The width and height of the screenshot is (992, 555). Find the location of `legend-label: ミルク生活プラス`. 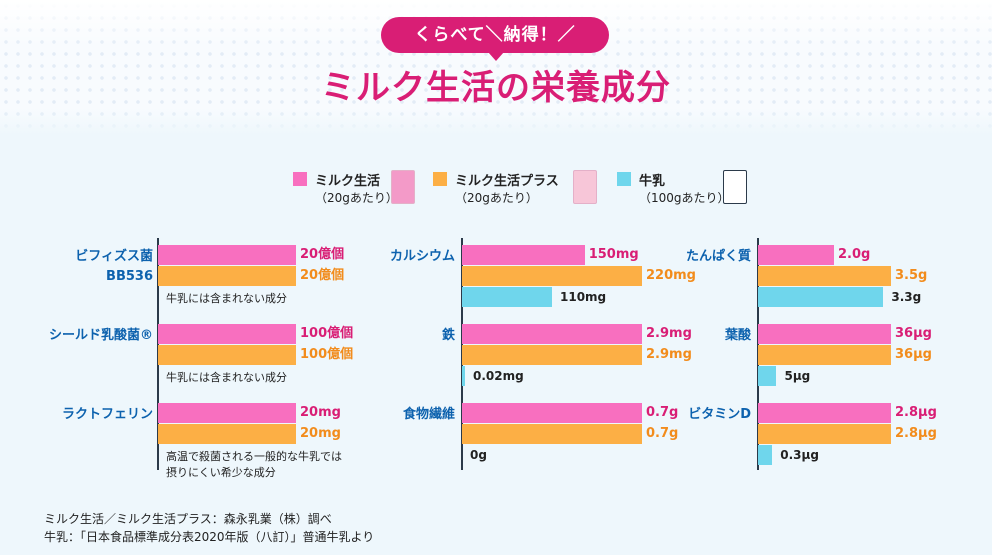

legend-label: ミルク生活プラス is located at coordinates (507, 181).